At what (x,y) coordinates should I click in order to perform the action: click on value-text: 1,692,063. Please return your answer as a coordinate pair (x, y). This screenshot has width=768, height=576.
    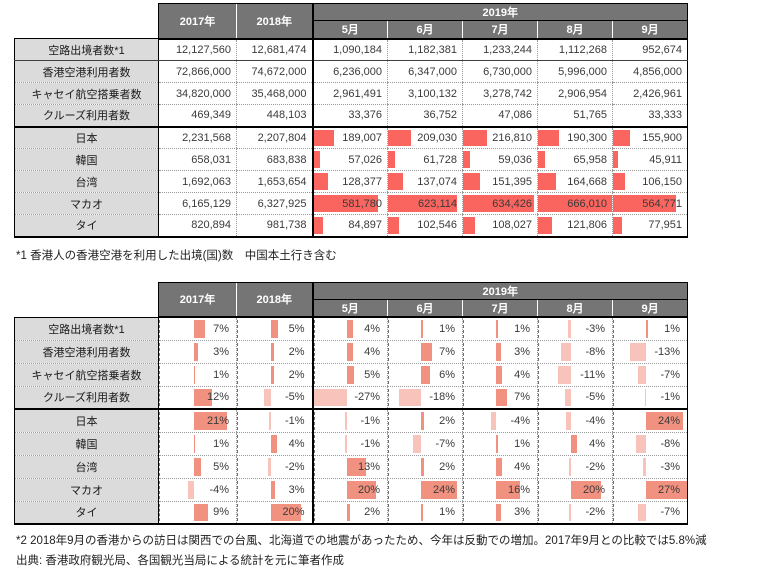
    Looking at the image, I should click on (206, 181).